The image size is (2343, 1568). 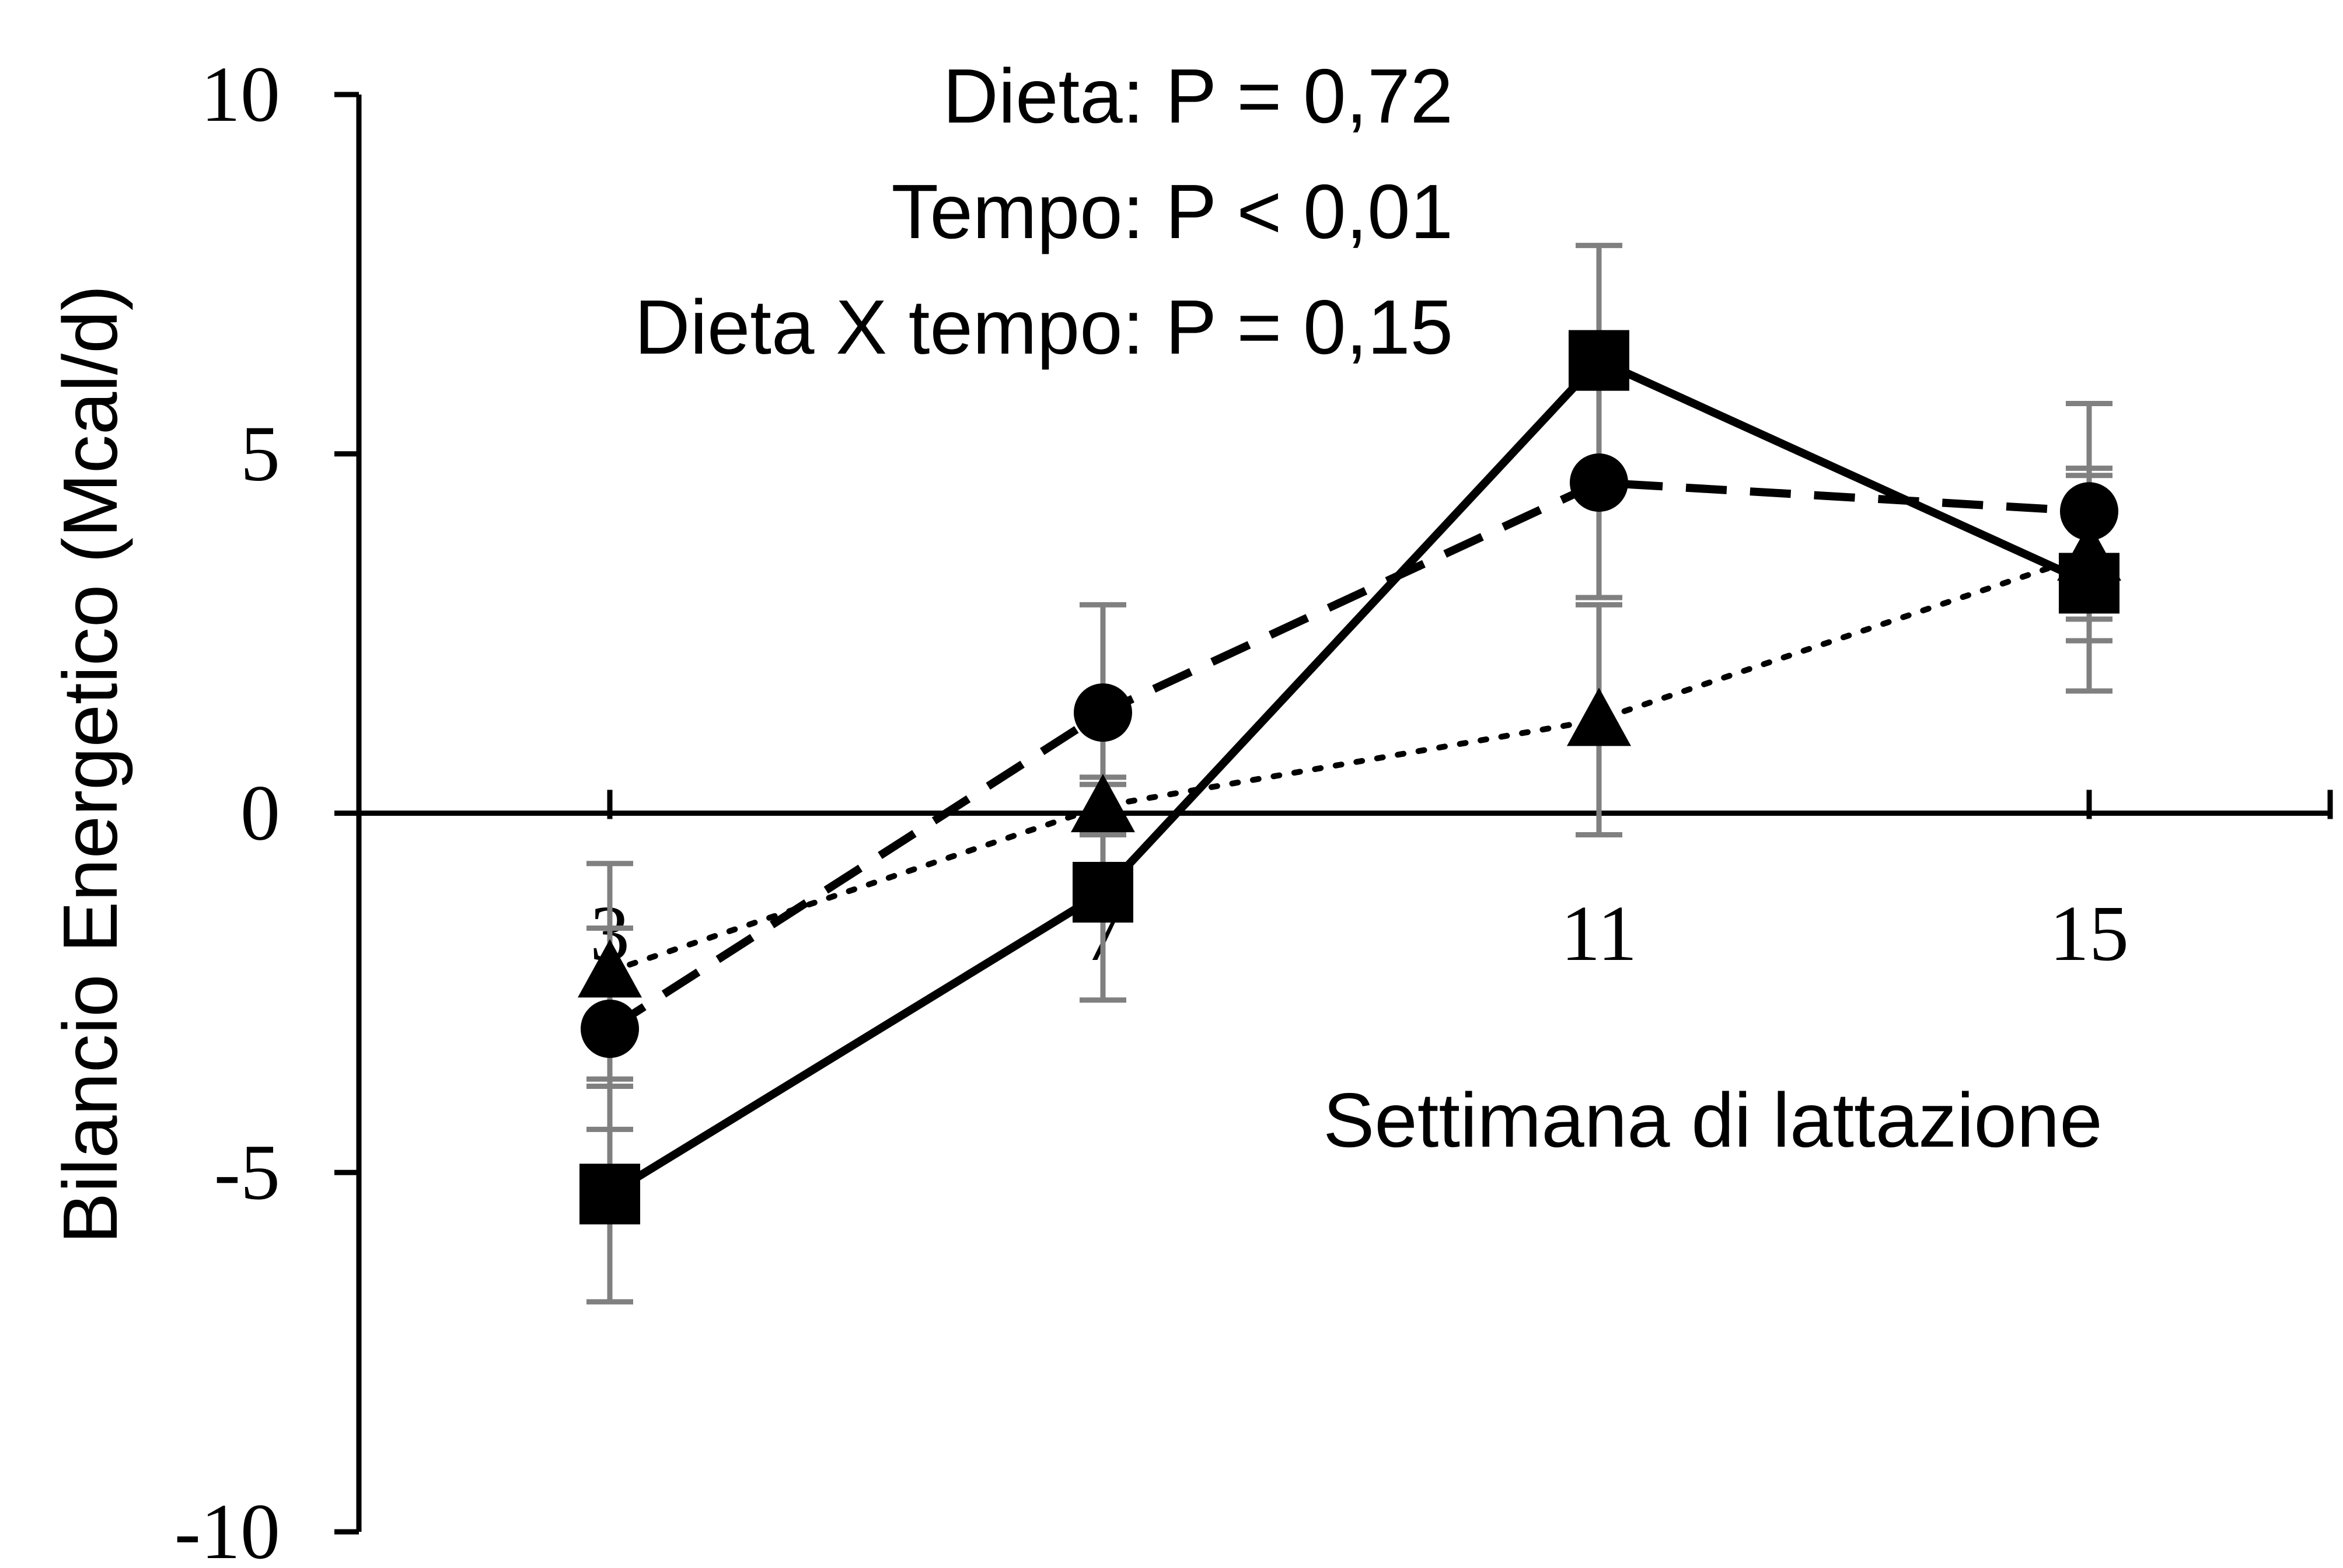 What do you see at coordinates (1599, 934) in the screenshot?
I see `x-tick-label: 11` at bounding box center [1599, 934].